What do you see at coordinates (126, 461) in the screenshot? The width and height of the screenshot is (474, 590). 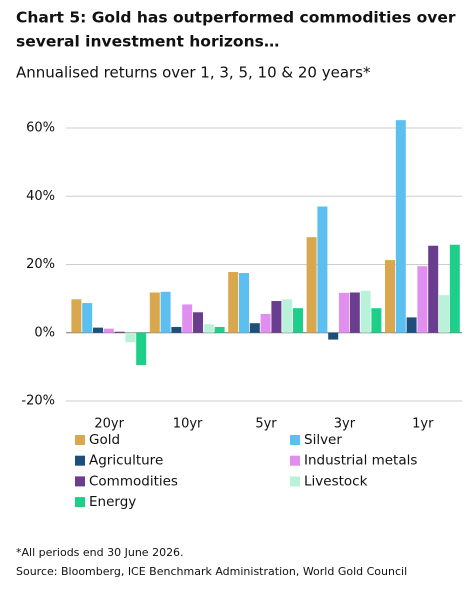 I see `legend-label: Agriculture` at bounding box center [126, 461].